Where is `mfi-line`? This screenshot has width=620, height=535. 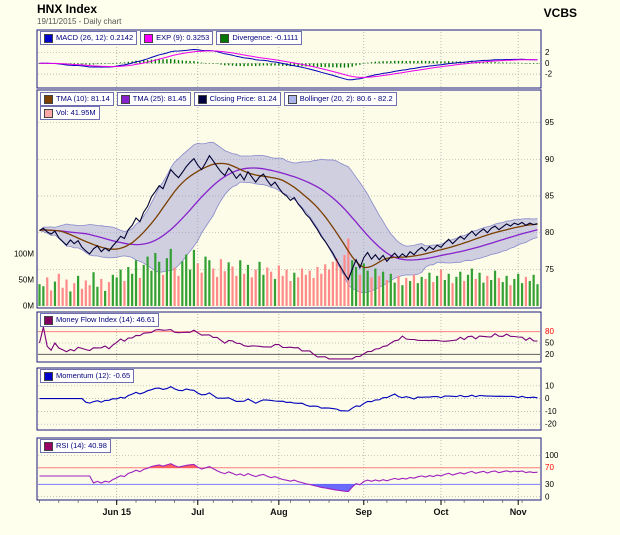
mfi-line is located at coordinates (288, 343).